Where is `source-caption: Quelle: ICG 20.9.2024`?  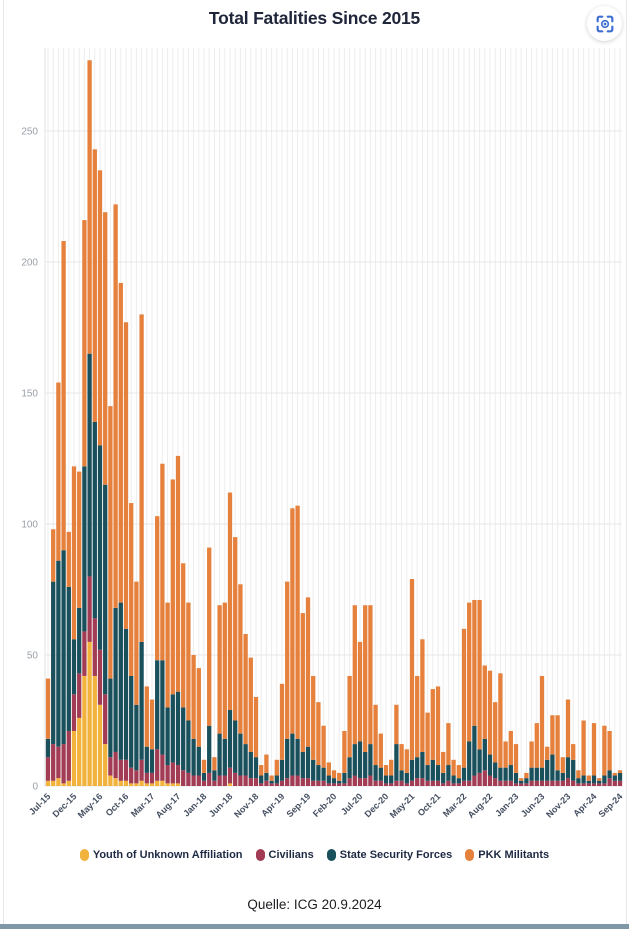
source-caption: Quelle: ICG 20.9.2024 is located at coordinates (314, 904).